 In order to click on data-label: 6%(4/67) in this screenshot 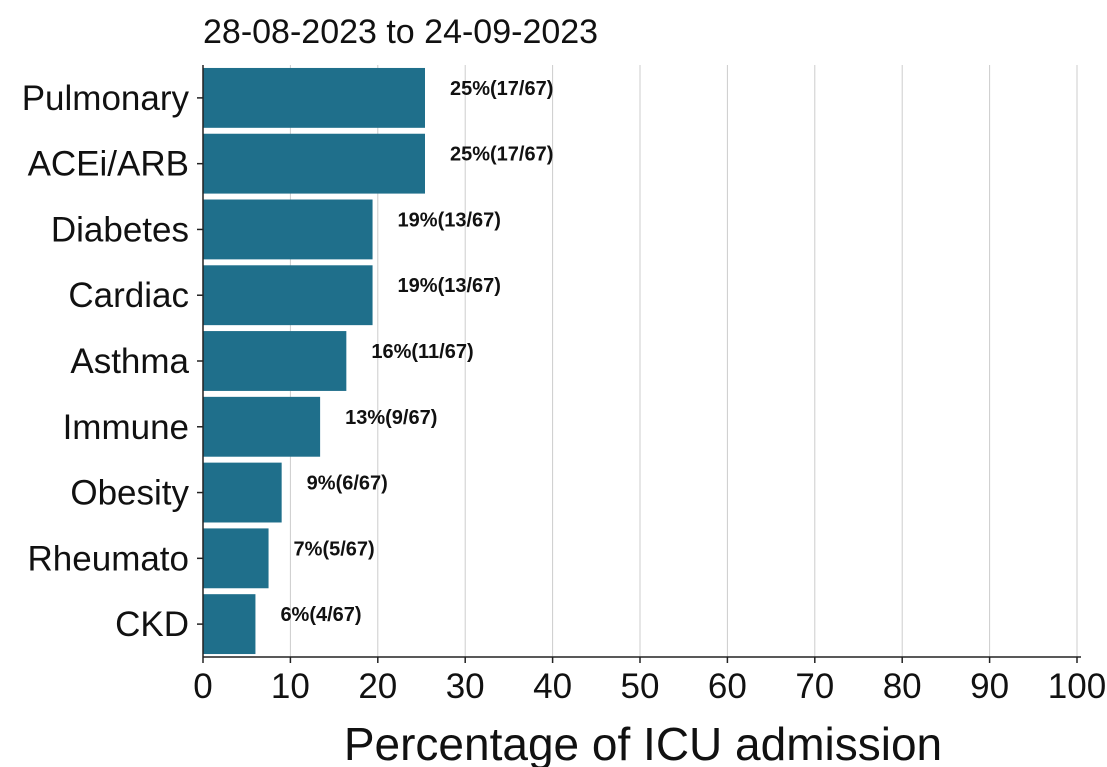, I will do `click(320, 615)`.